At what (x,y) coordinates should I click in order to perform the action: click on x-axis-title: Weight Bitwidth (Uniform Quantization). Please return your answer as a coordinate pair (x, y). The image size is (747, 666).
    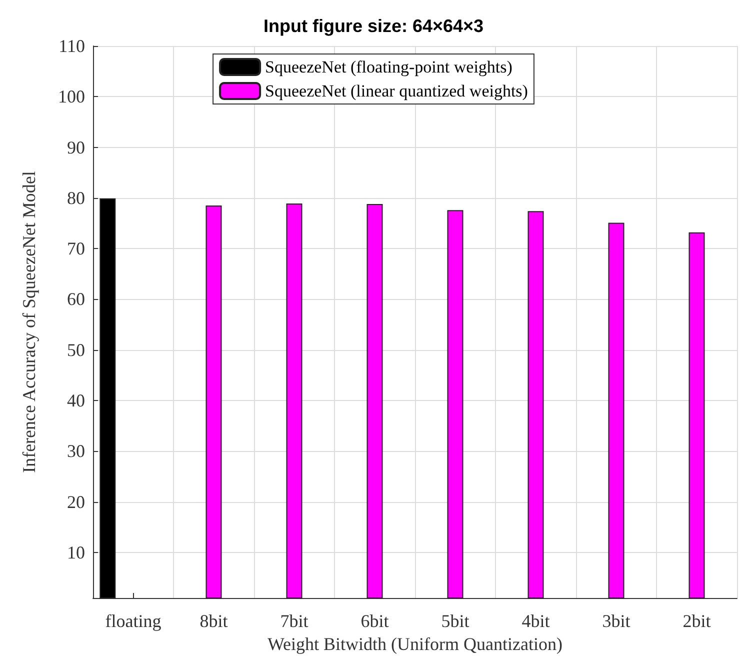
    Looking at the image, I should click on (415, 644).